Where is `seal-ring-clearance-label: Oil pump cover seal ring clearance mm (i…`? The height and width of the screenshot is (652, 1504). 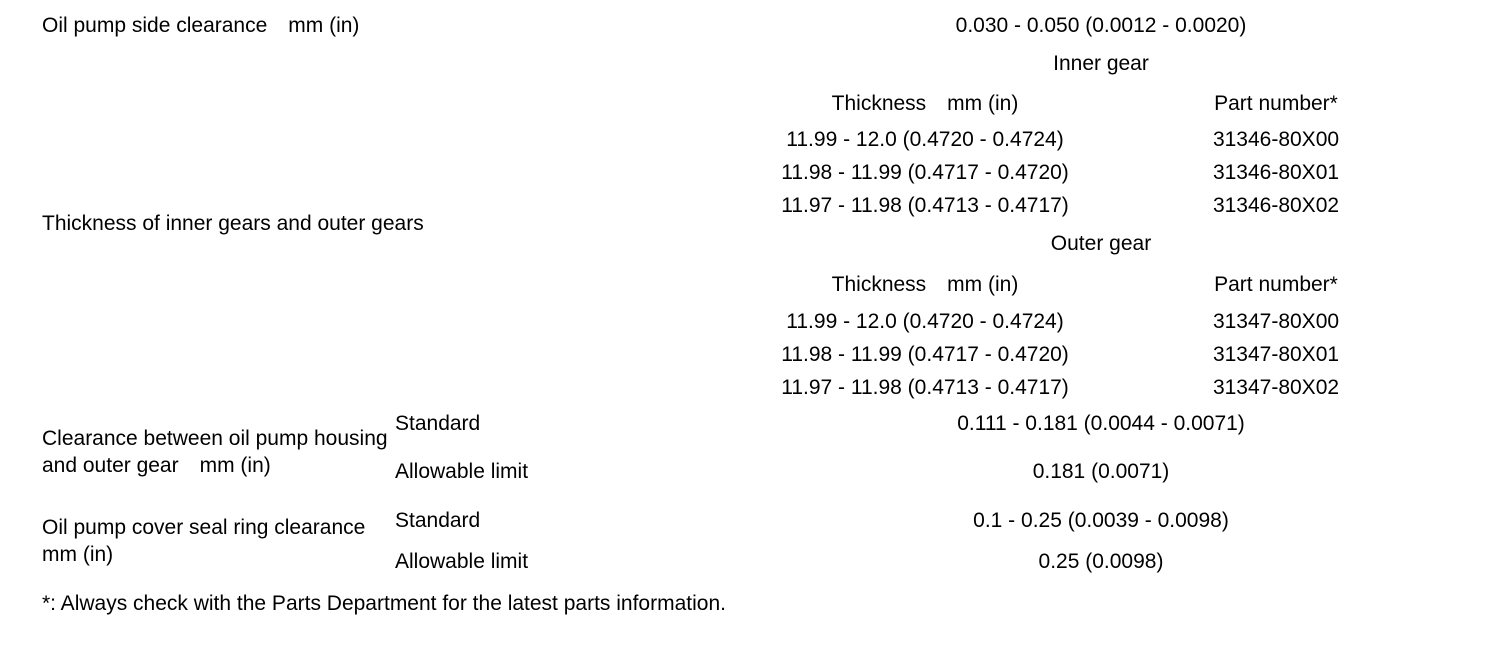
seal-ring-clearance-label: Oil pump cover seal ring clearance mm (i… is located at coordinates (214, 540).